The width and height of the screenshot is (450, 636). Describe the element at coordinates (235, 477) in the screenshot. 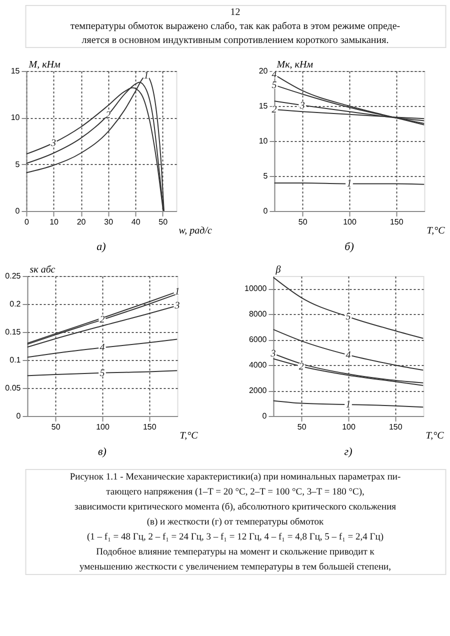

I see `text: Рисунок 1.1 - Механические характеристики(а) при номинальных параметрах пи-` at that location.